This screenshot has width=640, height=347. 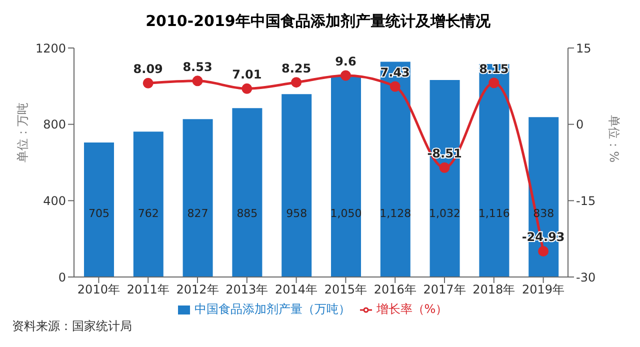 I want to click on y-tick-label: 1200, so click(x=50, y=48).